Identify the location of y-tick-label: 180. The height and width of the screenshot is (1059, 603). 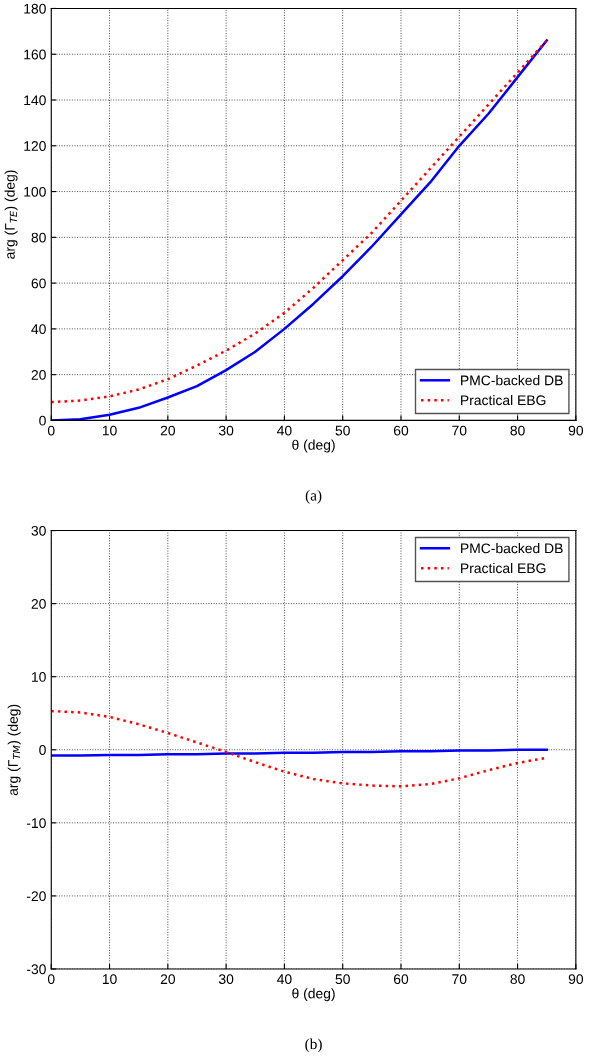
(35, 8).